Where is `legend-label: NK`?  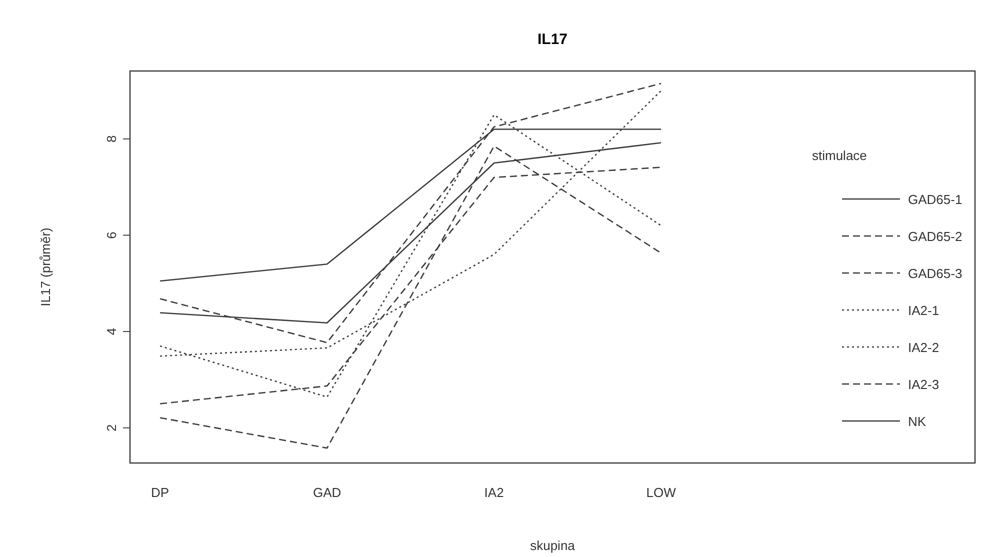 legend-label: NK is located at coordinates (917, 421).